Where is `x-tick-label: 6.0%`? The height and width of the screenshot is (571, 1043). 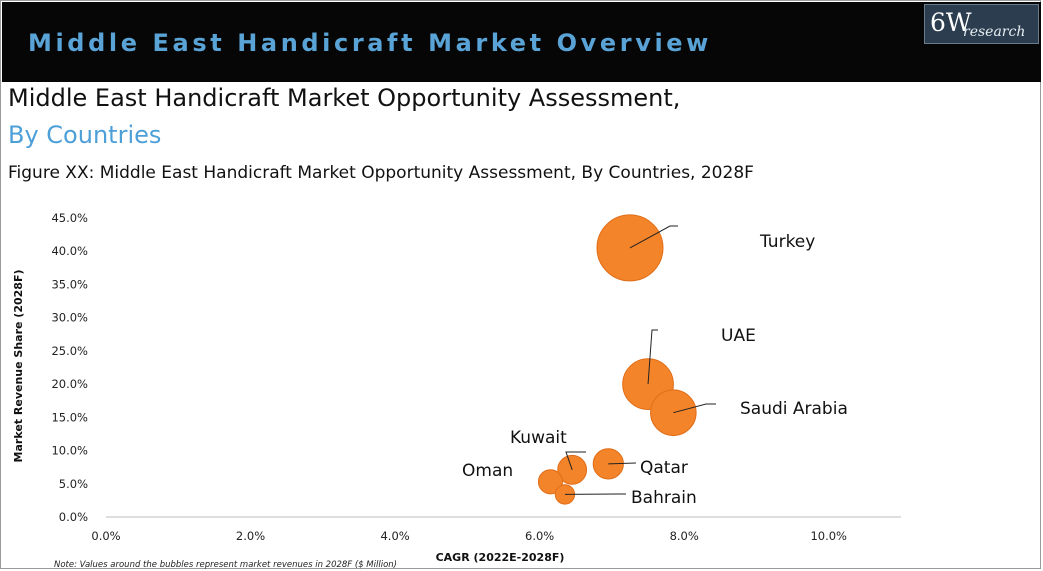 x-tick-label: 6.0% is located at coordinates (539, 536).